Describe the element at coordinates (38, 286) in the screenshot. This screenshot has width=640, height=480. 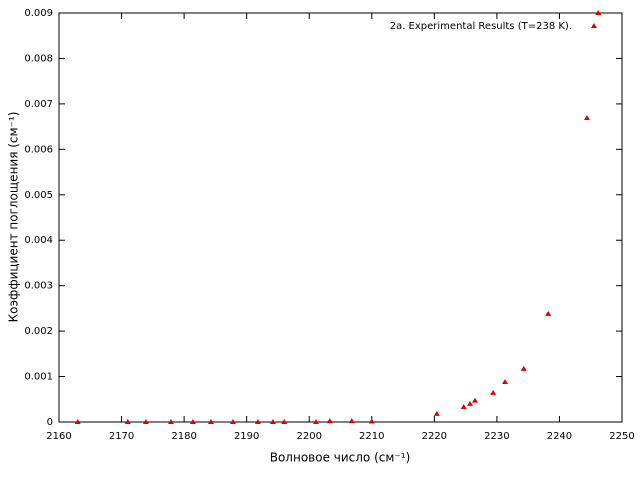
I see `y-tick-label: 0.003` at that location.